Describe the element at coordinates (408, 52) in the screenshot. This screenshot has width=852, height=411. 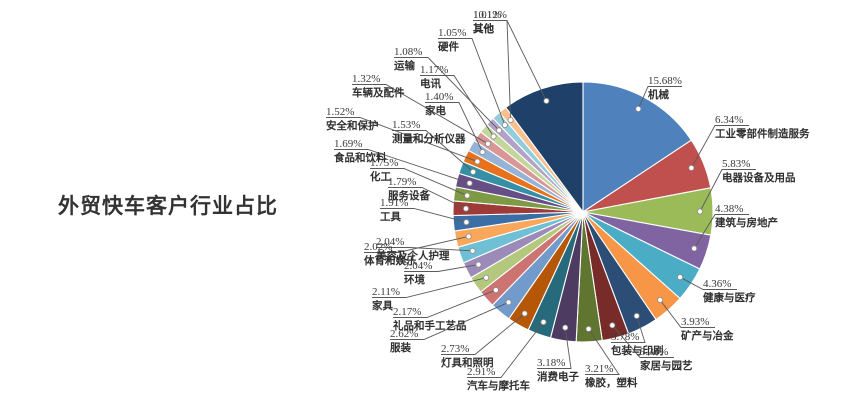
I see `slice-percent-label: 1.08%` at that location.